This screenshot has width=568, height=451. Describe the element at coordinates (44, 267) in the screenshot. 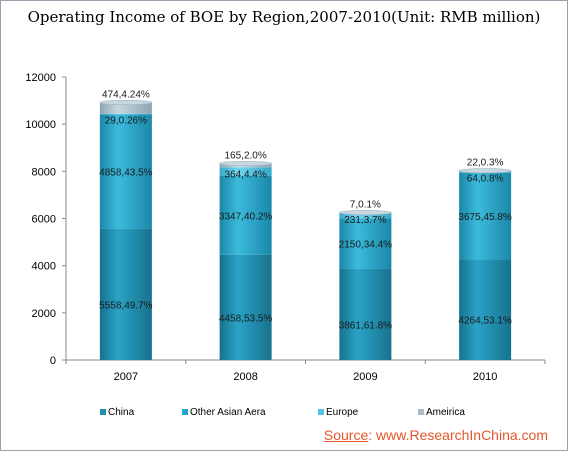

I see `y-tick-label: 4000` at that location.